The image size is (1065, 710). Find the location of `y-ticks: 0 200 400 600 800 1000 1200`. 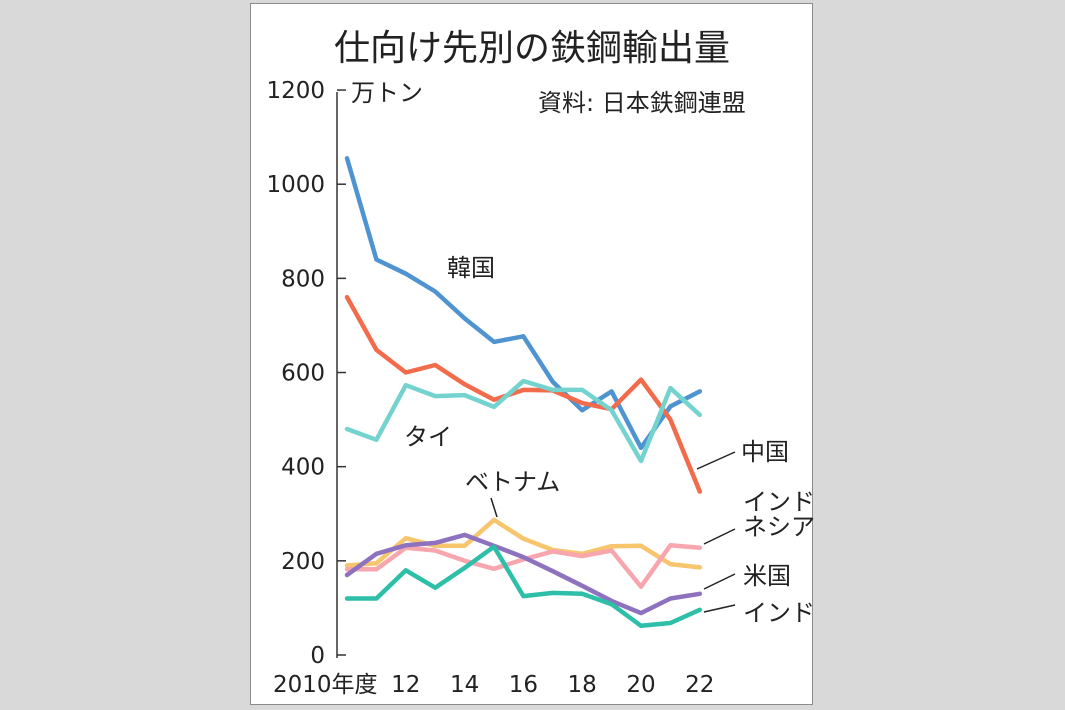

y-ticks: 0 200 400 600 800 1000 1200 is located at coordinates (306, 373).